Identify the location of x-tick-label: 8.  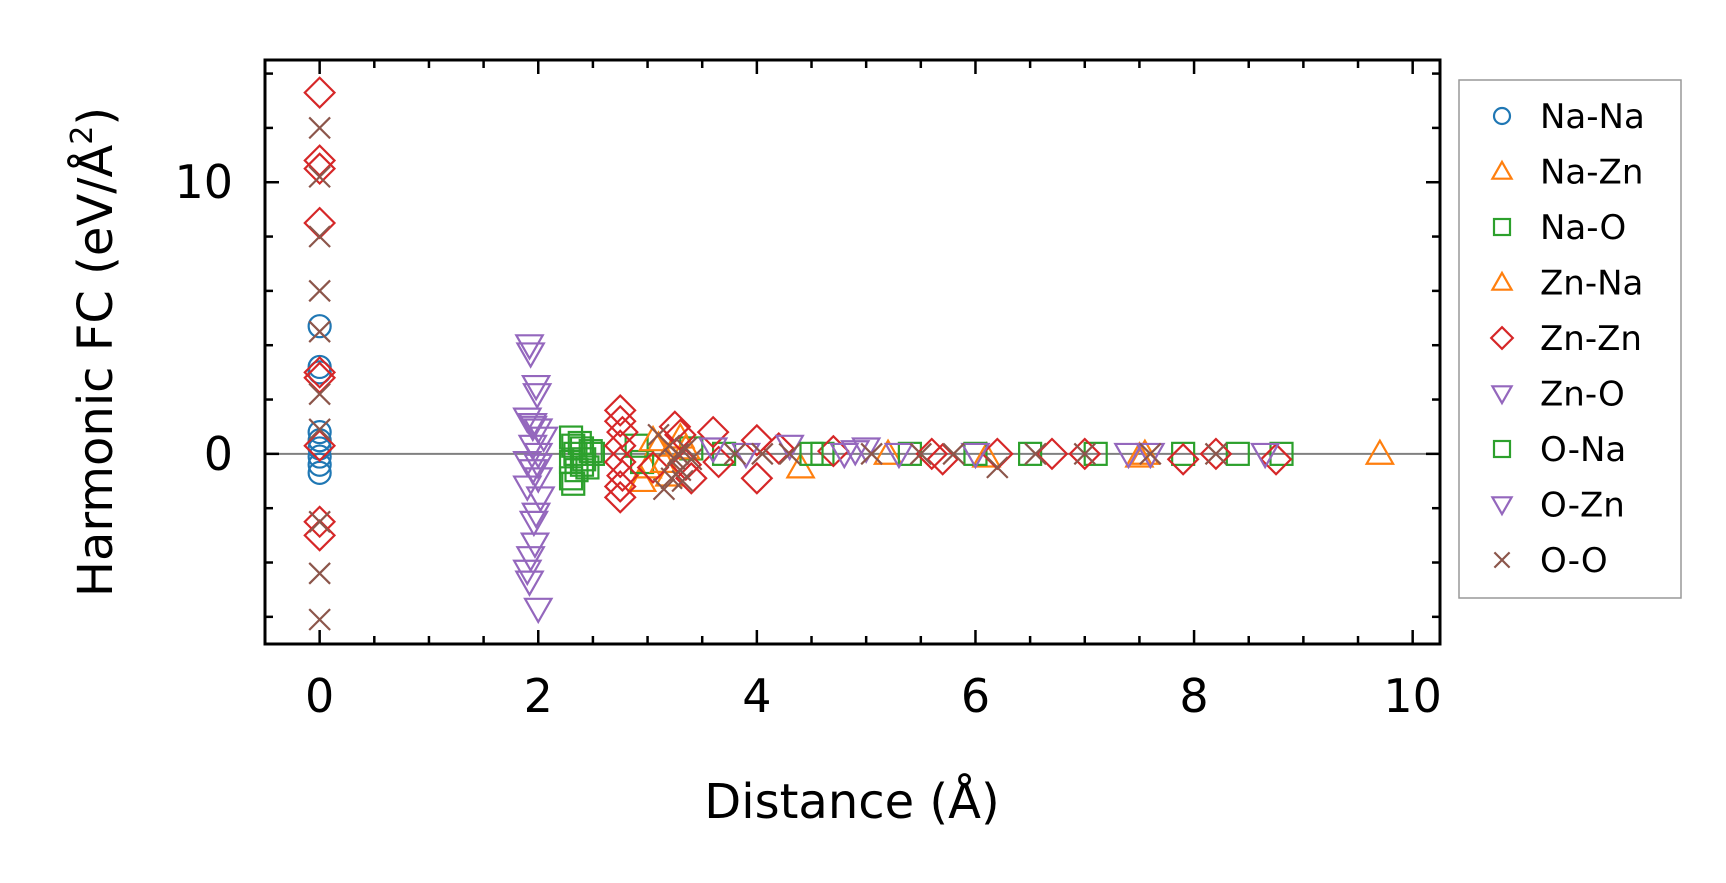
(1193, 696).